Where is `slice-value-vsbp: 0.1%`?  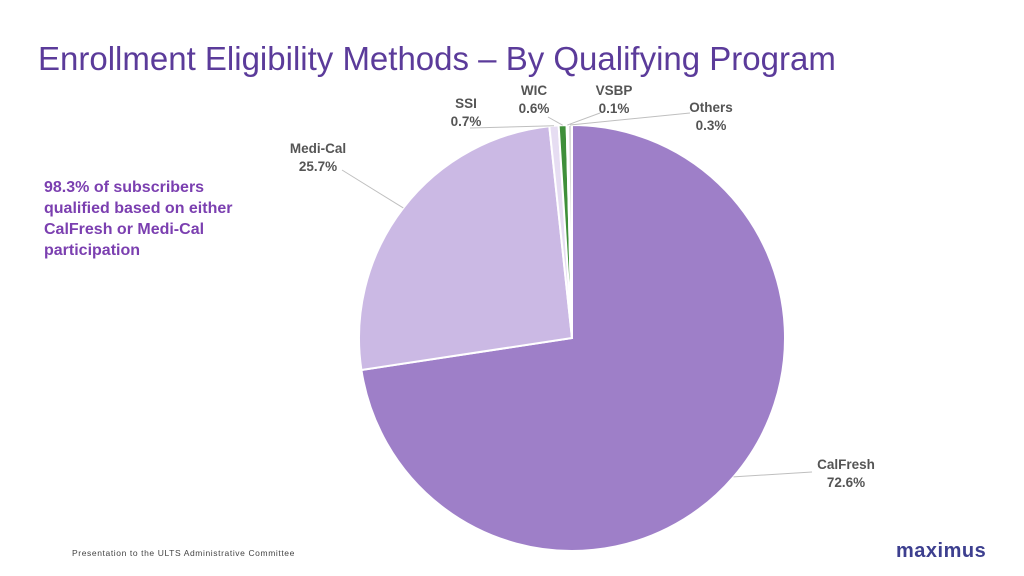
slice-value-vsbp: 0.1% is located at coordinates (614, 108).